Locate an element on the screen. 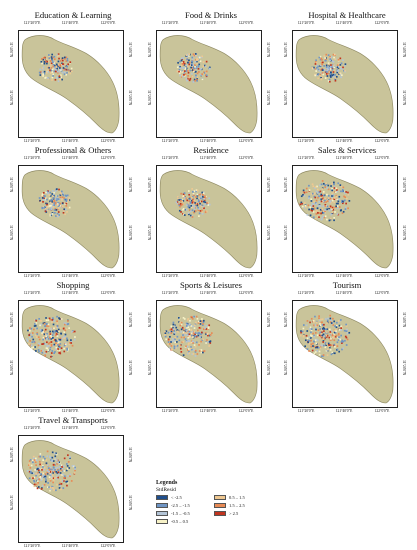 The width and height of the screenshot is (417, 550). panel-title: Food & Drinks is located at coordinates (211, 15).